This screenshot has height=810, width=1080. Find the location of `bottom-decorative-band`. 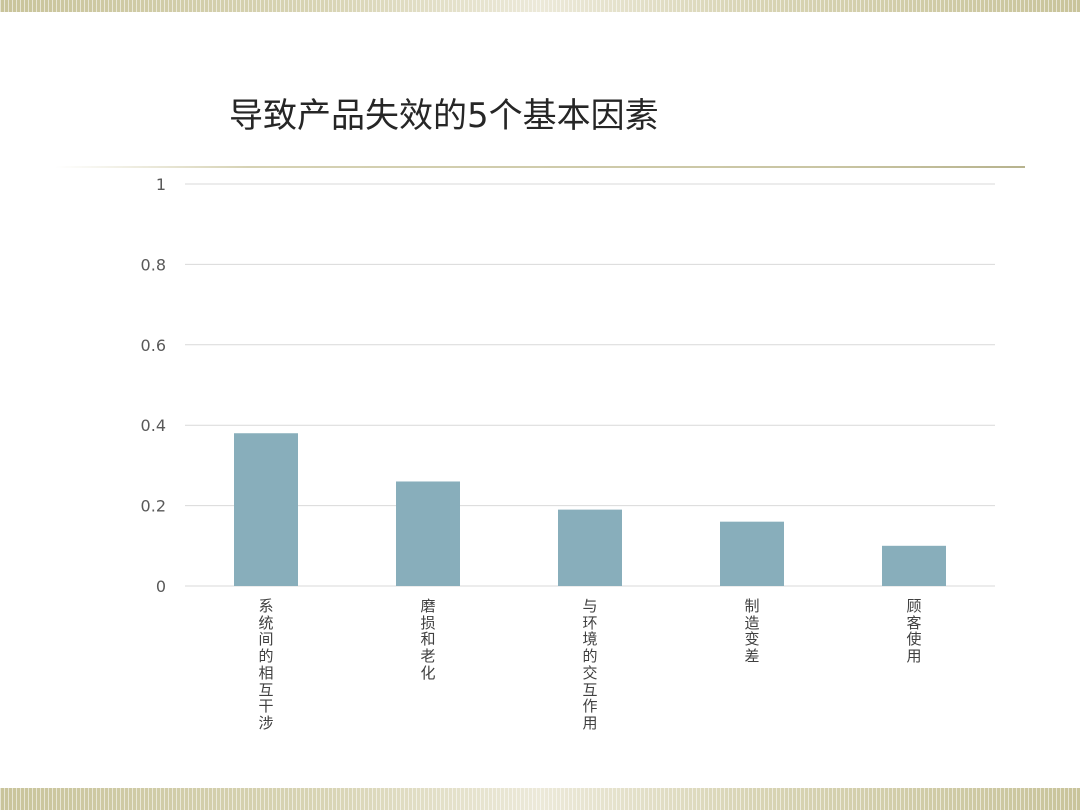

bottom-decorative-band is located at coordinates (540, 799).